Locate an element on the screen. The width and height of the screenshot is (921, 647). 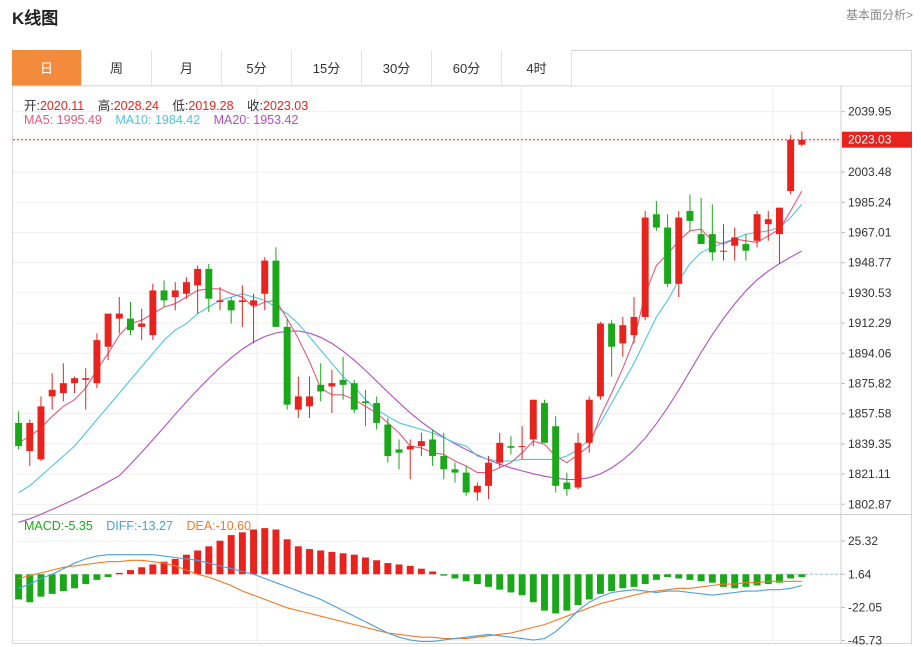
kline-tick-label: 1821.11 is located at coordinates (869, 474).